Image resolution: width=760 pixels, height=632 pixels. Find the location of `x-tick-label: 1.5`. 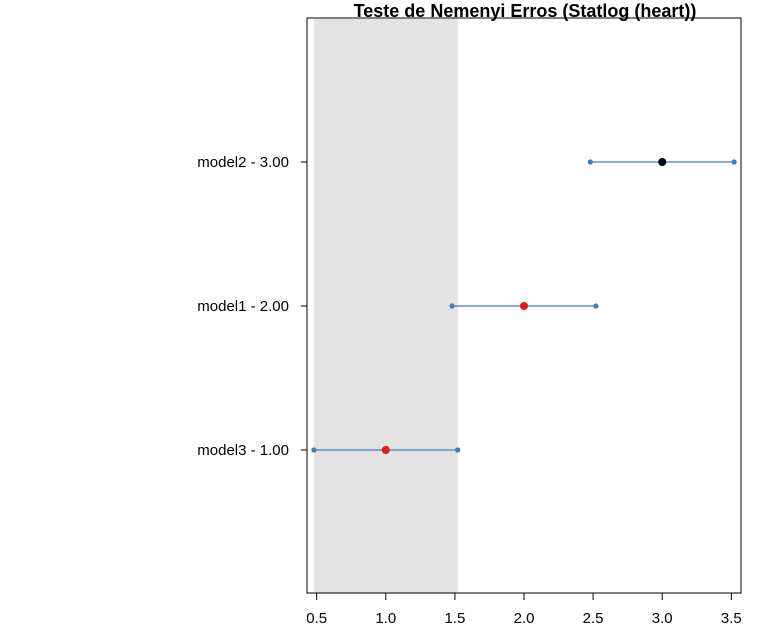

x-tick-label: 1.5 is located at coordinates (454, 618).